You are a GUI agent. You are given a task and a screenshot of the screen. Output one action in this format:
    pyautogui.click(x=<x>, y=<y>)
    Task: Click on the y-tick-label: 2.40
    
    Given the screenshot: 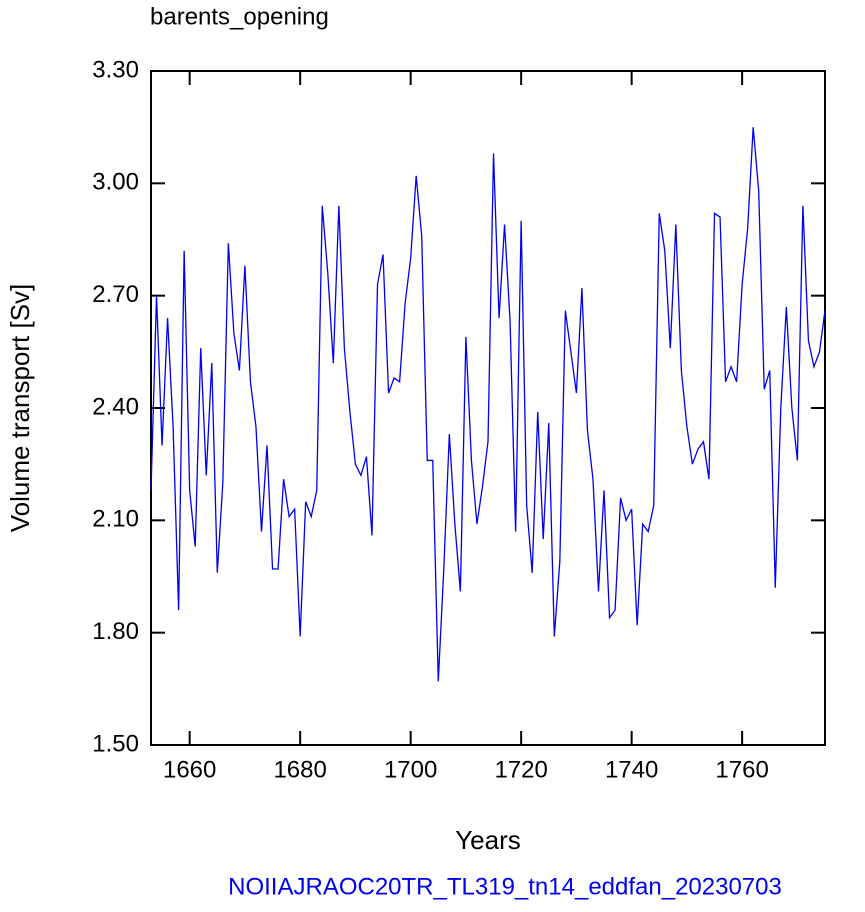 What is the action you would take?
    pyautogui.click(x=115, y=406)
    